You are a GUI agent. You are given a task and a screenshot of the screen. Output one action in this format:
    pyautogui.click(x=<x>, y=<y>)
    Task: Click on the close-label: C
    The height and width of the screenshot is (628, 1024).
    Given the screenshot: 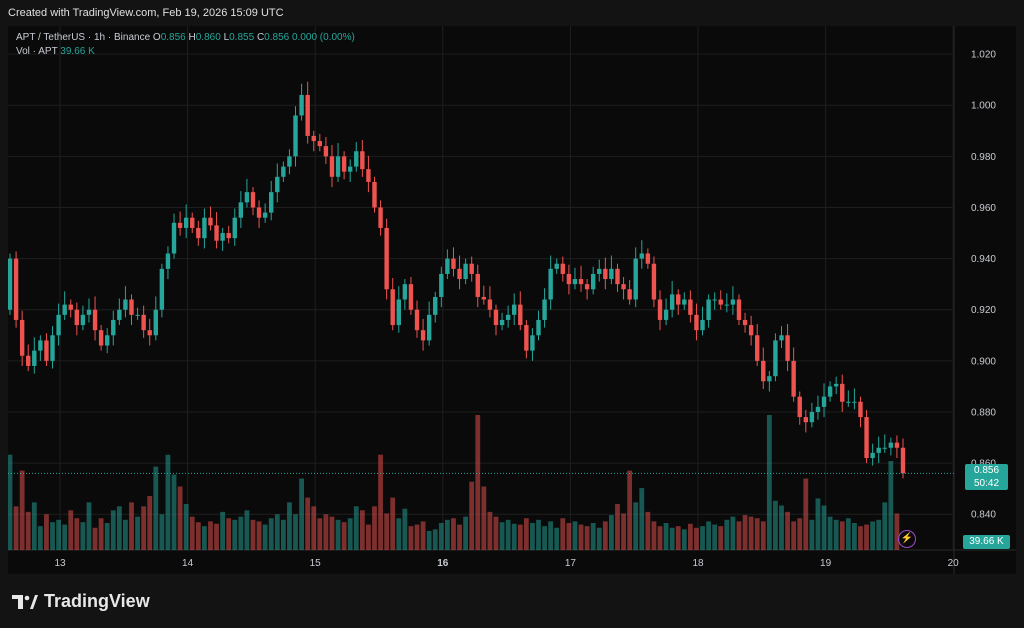 What is the action you would take?
    pyautogui.click(x=260, y=37)
    